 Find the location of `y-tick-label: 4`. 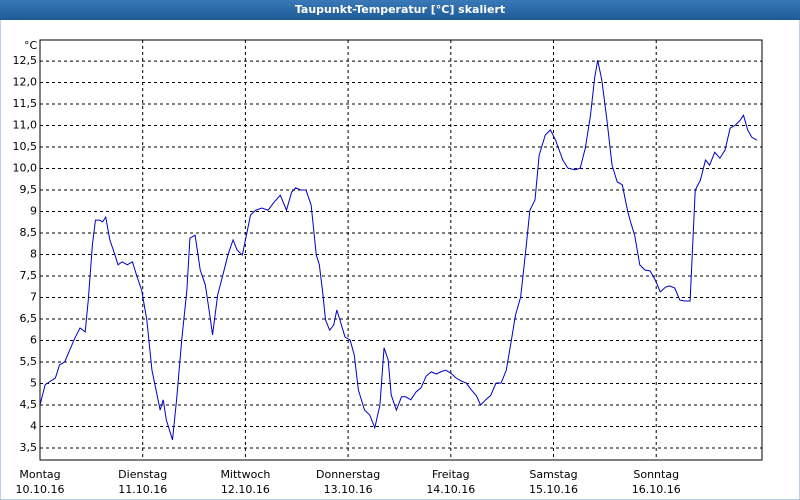

y-tick-label: 4 is located at coordinates (33, 425).